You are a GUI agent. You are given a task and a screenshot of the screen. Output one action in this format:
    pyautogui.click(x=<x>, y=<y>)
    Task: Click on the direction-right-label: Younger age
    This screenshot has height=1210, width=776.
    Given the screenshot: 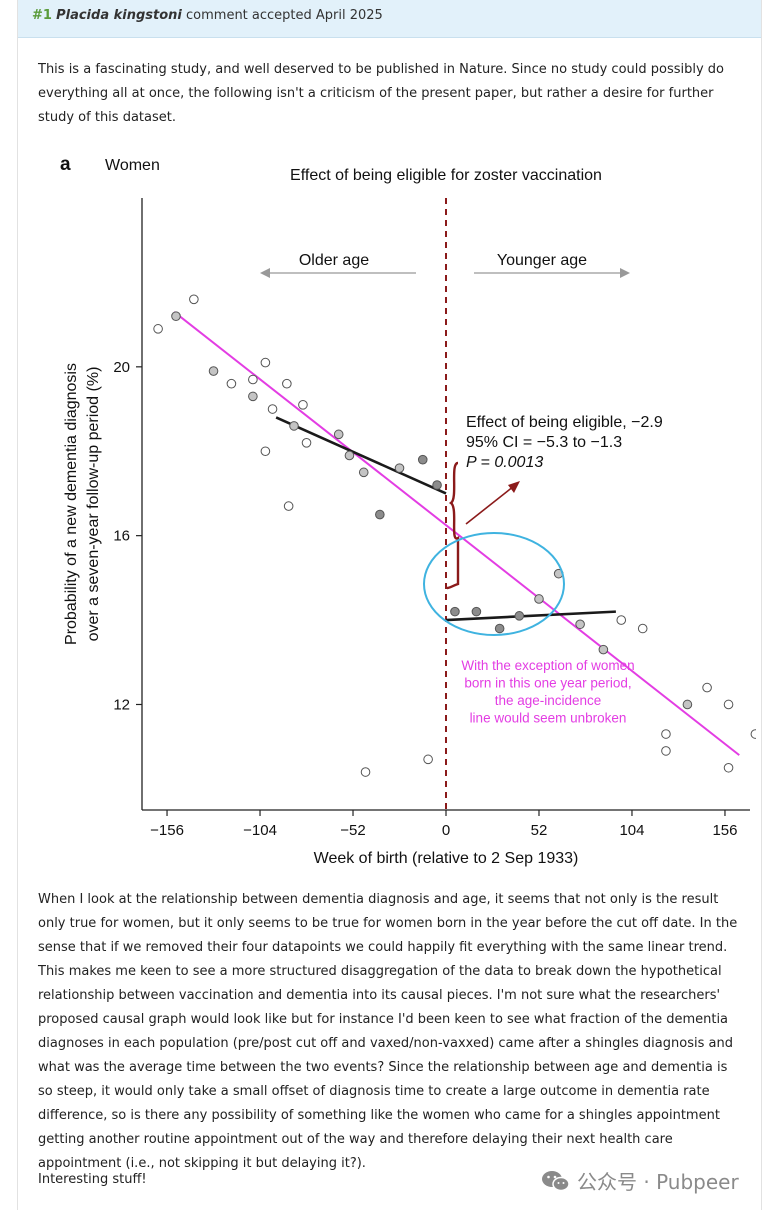 What is the action you would take?
    pyautogui.click(x=542, y=260)
    